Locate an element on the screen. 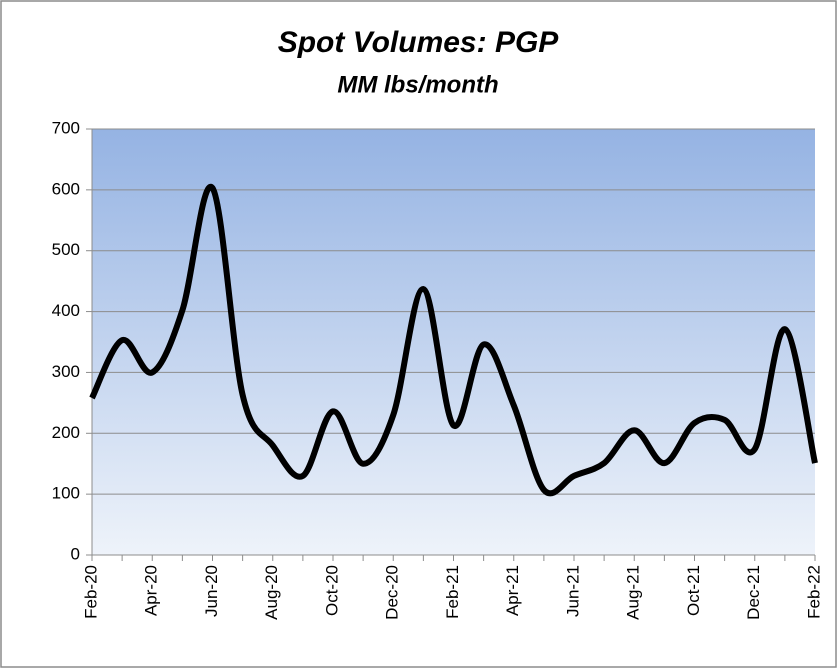  x-tick-label: Apr-20 is located at coordinates (151, 590).